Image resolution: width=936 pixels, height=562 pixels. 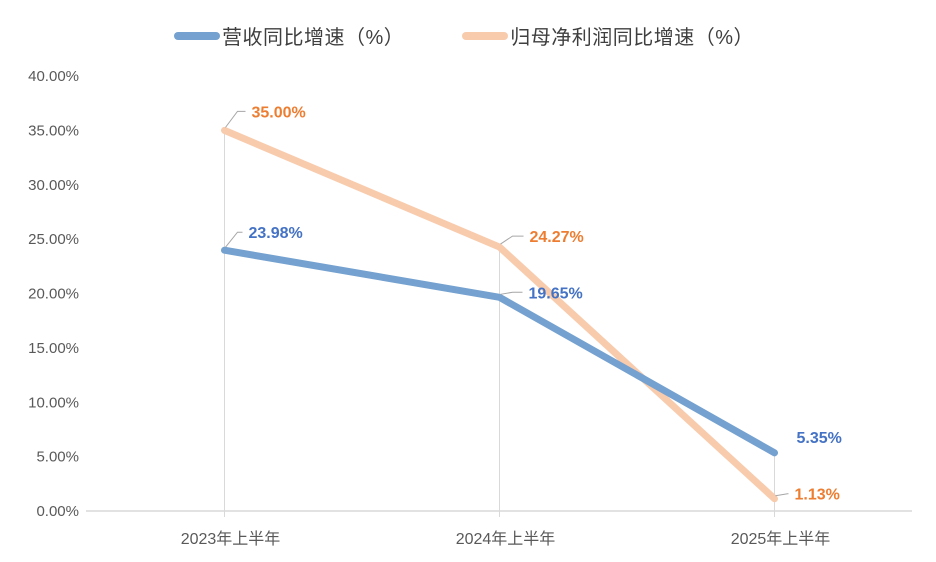 I want to click on x-axis-label: 2025年上半年, so click(x=781, y=539).